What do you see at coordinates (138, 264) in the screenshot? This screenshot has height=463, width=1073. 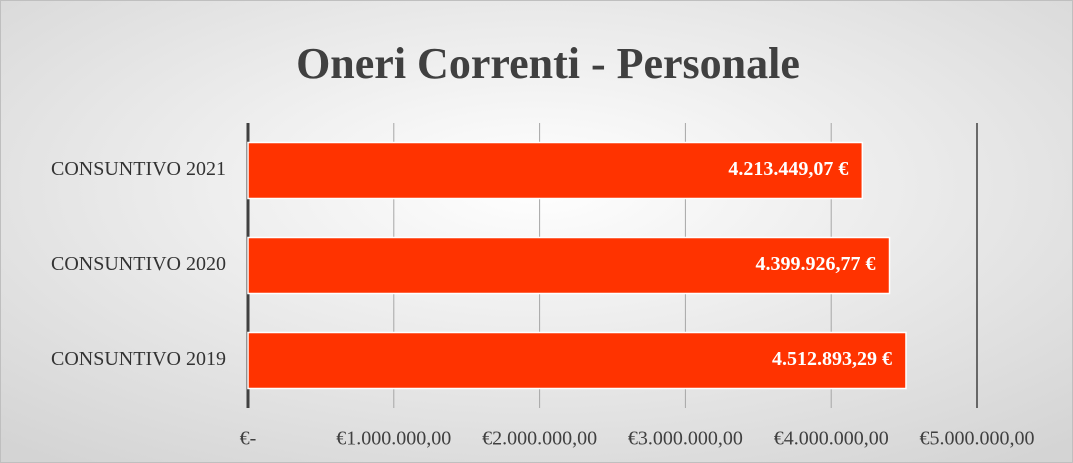 I see `y-tick-label: CONSUNTIVO 2020` at bounding box center [138, 264].